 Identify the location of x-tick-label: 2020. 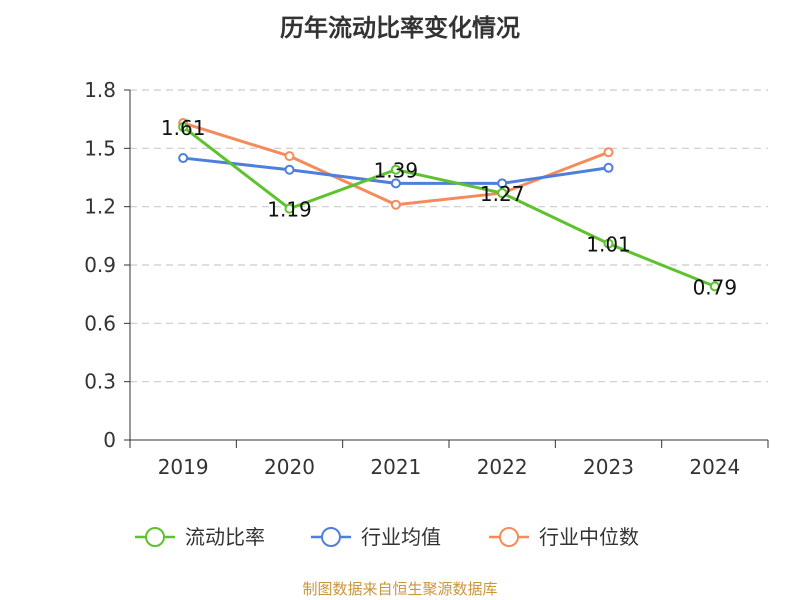
(289, 467).